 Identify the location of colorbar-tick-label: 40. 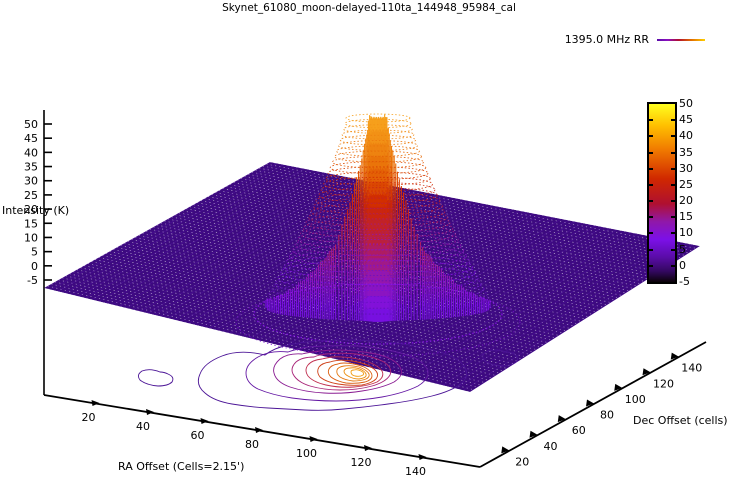
(686, 136).